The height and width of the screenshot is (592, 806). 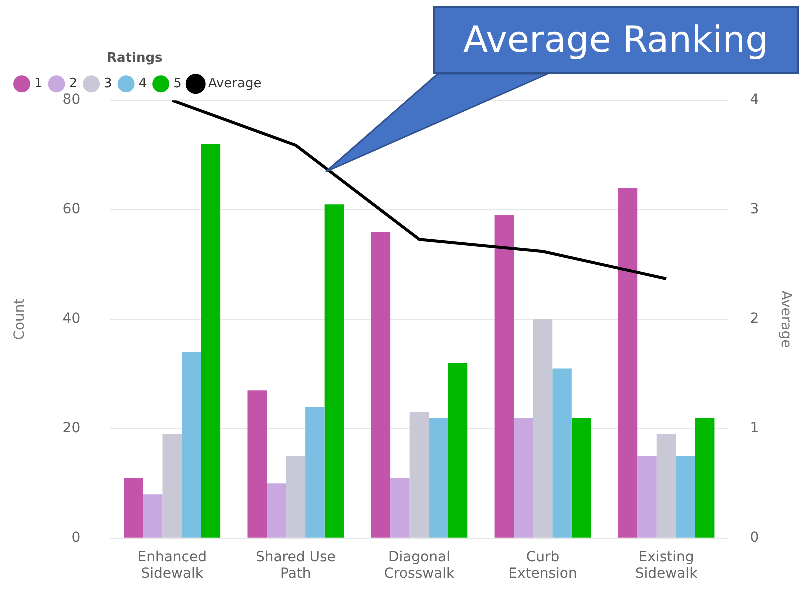 I want to click on legend-title: Ratings, so click(x=134, y=58).